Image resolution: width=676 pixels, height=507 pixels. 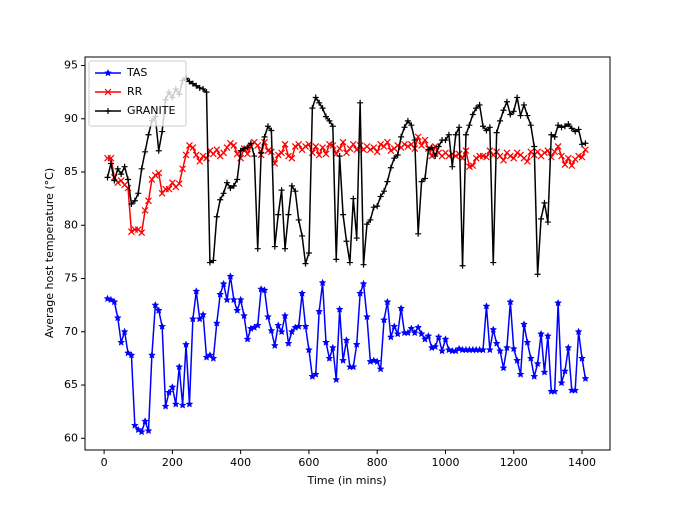 What do you see at coordinates (71, 65) in the screenshot?
I see `y-tick-label: 95` at bounding box center [71, 65].